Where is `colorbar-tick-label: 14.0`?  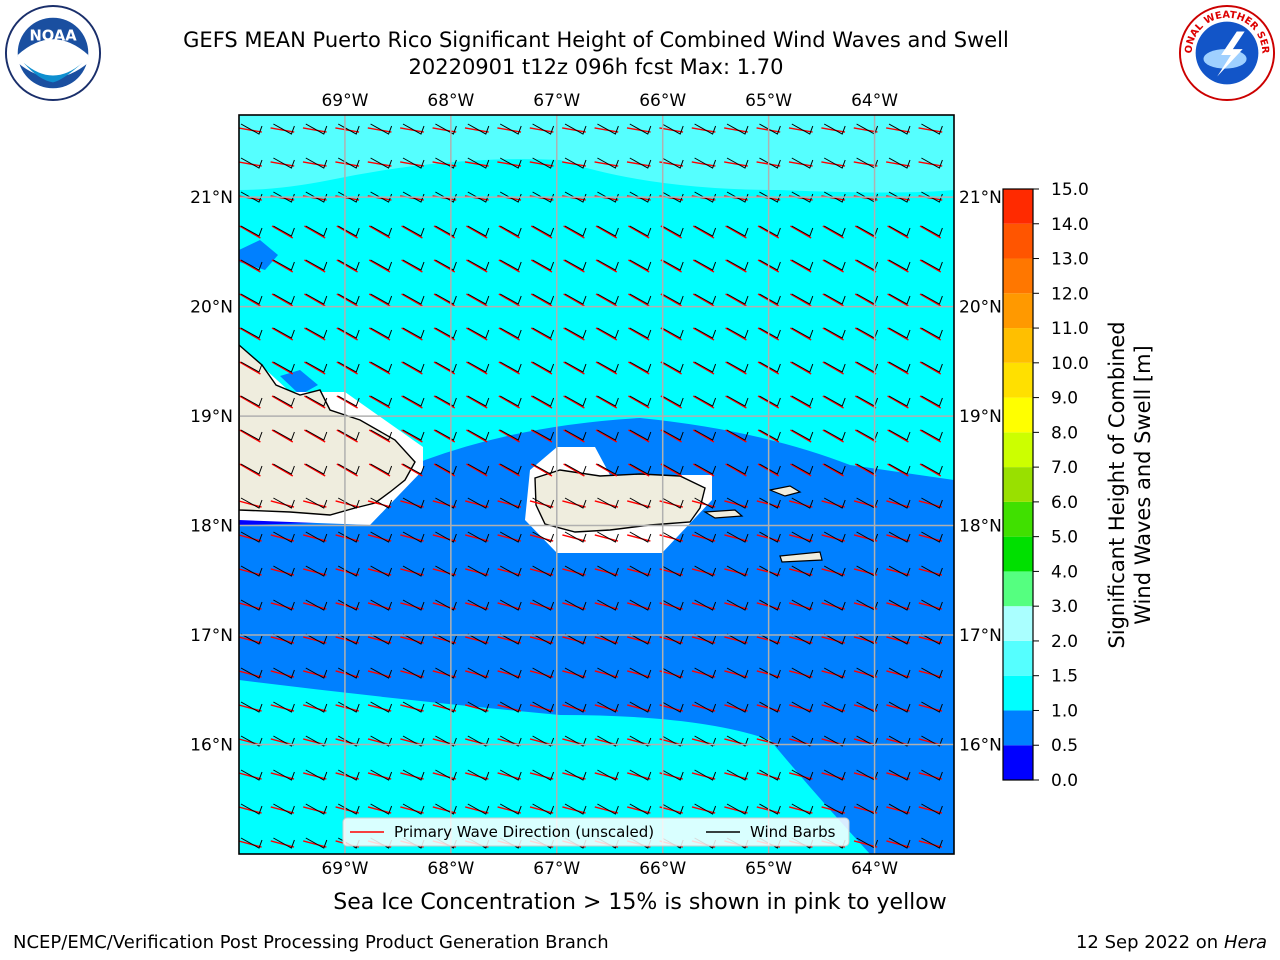 colorbar-tick-label: 14.0 is located at coordinates (1070, 225).